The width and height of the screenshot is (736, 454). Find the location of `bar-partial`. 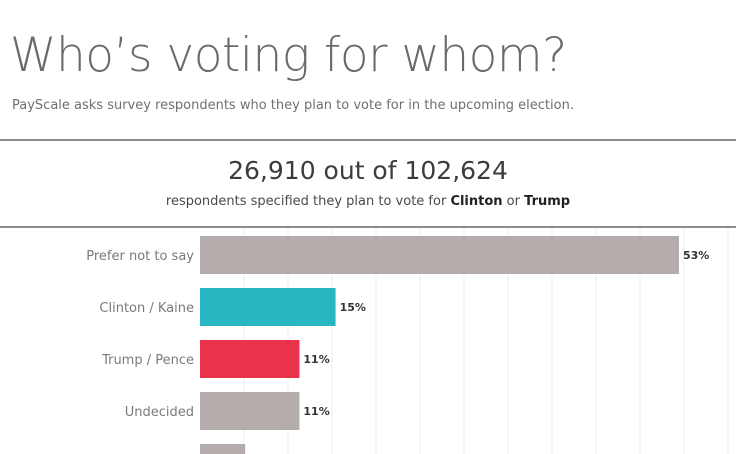

bar-partial is located at coordinates (223, 449).